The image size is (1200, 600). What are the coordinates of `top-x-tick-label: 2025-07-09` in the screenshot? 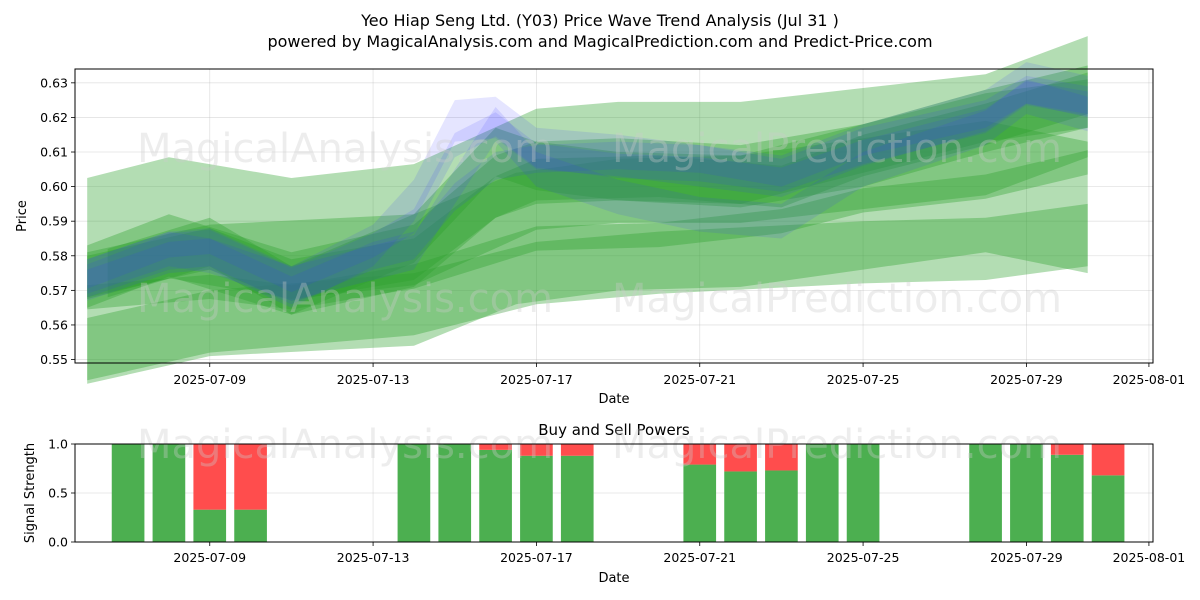 It's located at (209, 379).